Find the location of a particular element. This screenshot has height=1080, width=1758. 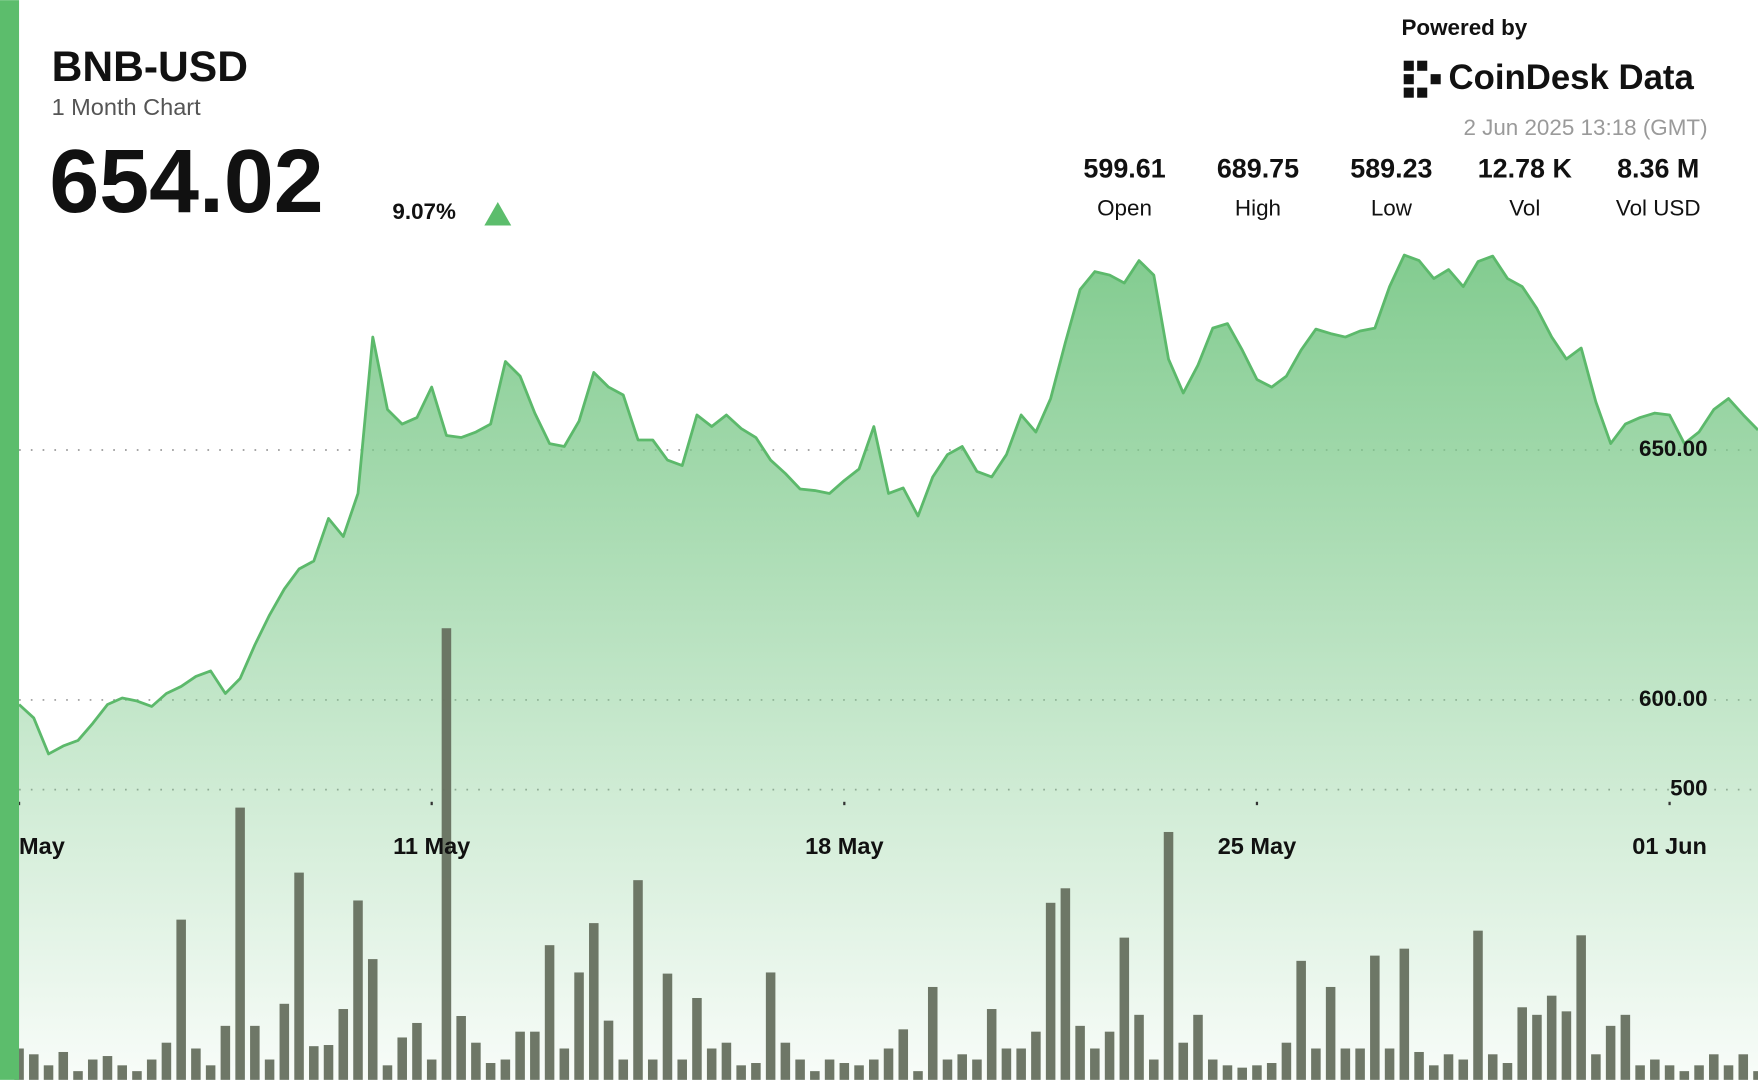

y-tick-label: 650.00 is located at coordinates (1673, 448).